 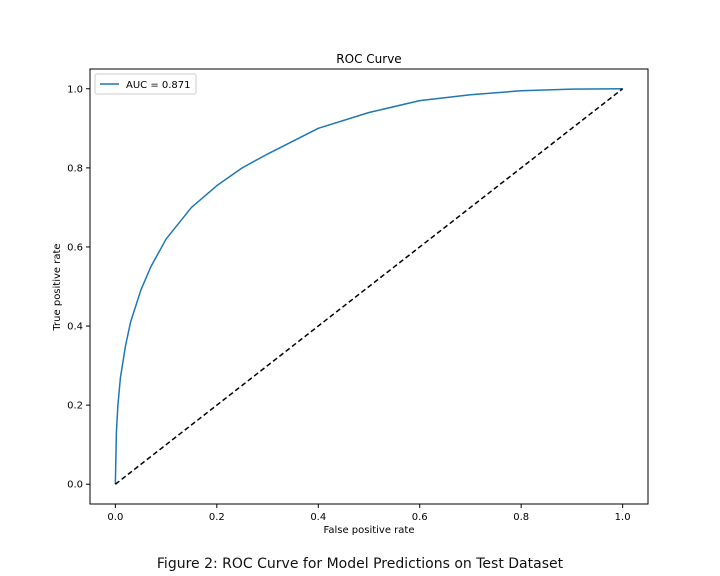 I want to click on y-axis-ticks: 0.0 0.2 0.4 0.6 0.8 1.0, so click(x=78, y=287).